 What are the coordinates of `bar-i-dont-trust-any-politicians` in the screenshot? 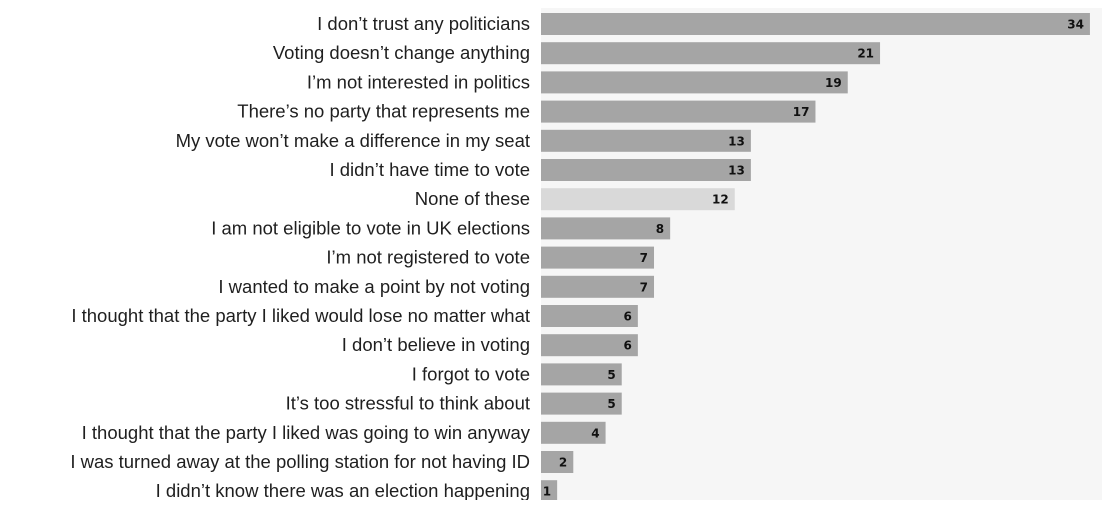 It's located at (815, 24).